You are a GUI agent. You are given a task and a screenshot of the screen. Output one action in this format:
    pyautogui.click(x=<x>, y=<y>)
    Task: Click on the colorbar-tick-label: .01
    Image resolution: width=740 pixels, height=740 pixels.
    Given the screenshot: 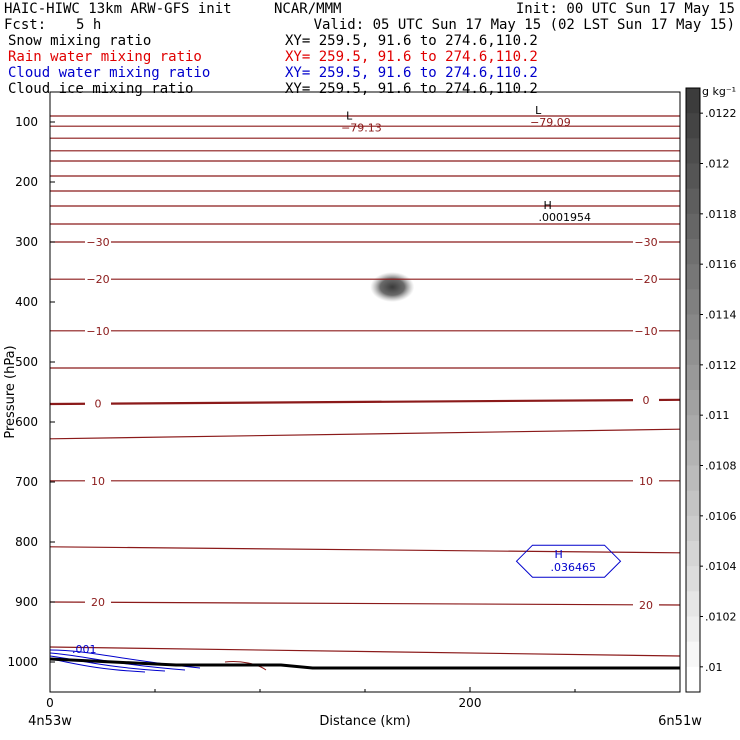 What is the action you would take?
    pyautogui.click(x=714, y=667)
    